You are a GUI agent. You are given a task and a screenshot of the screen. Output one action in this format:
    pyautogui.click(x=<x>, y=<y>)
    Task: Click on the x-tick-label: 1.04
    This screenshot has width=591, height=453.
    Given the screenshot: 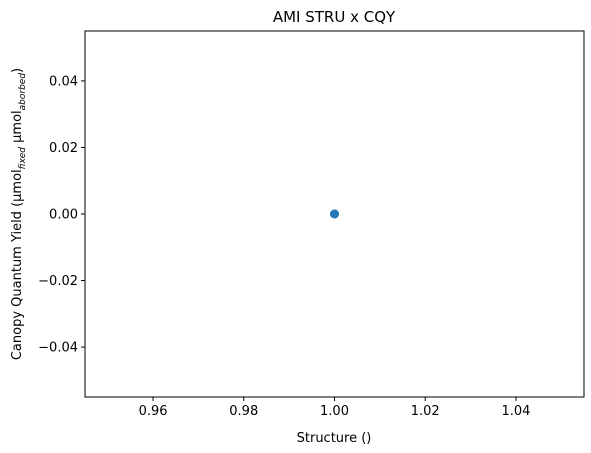 What is the action you would take?
    pyautogui.click(x=515, y=411)
    